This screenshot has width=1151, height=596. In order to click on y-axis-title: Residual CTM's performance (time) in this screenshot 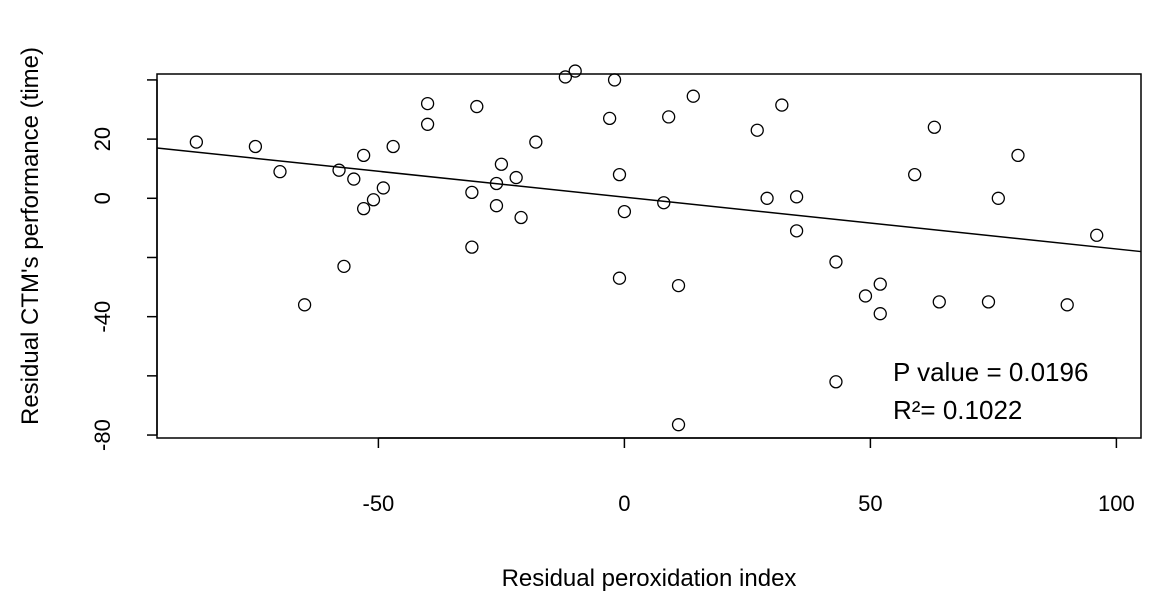, I will do `click(30, 236)`.